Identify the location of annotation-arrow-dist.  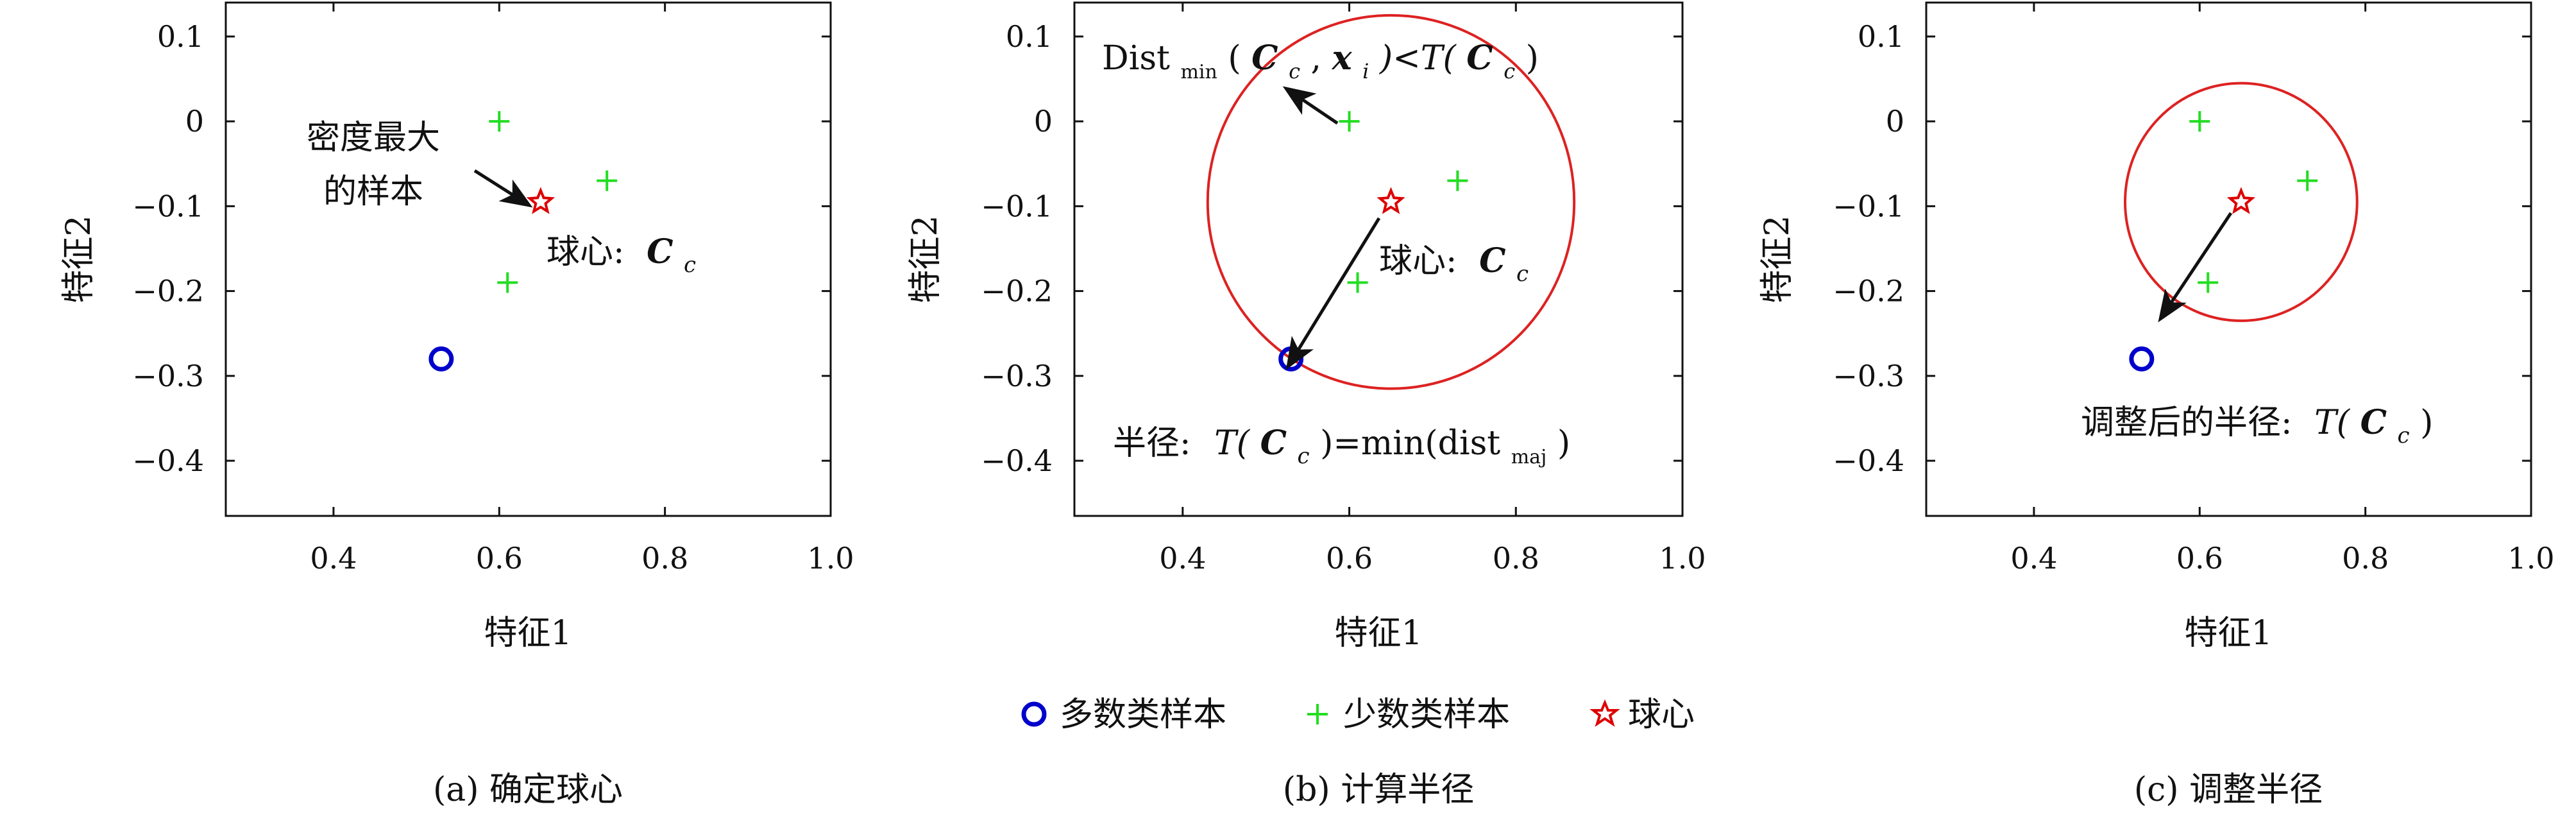
(1310, 105).